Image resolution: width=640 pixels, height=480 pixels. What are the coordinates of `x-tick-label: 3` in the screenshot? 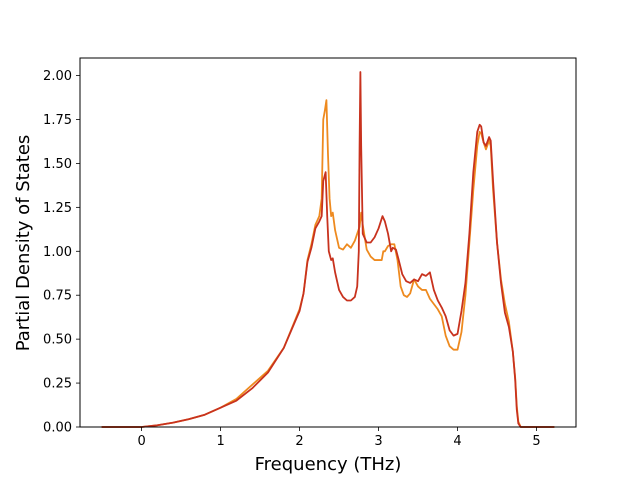 It's located at (378, 441).